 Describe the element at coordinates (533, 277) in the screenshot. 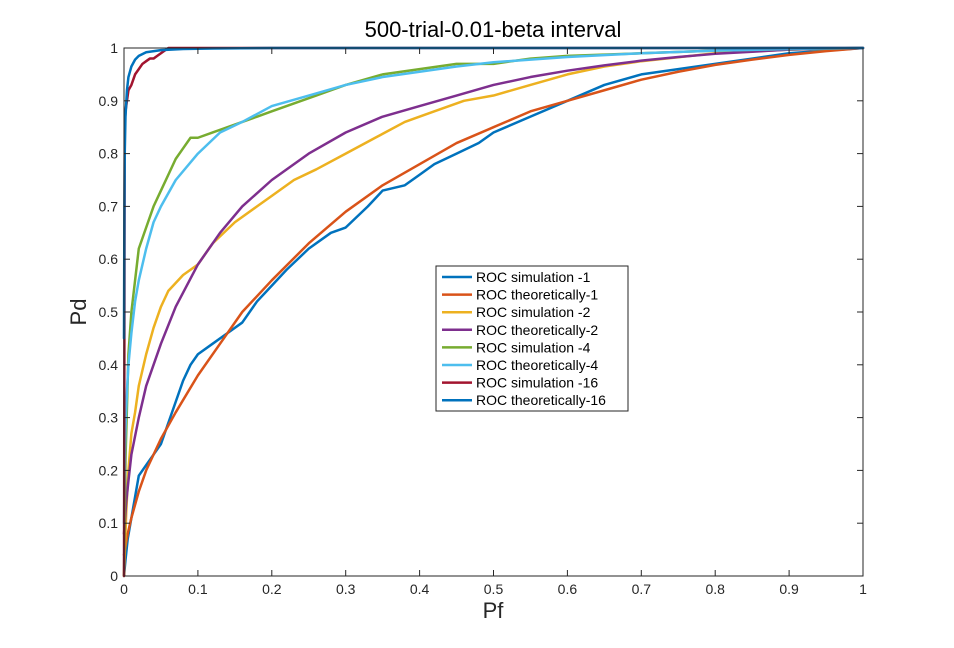

I see `legend-label-1: ROC simulation -1` at that location.